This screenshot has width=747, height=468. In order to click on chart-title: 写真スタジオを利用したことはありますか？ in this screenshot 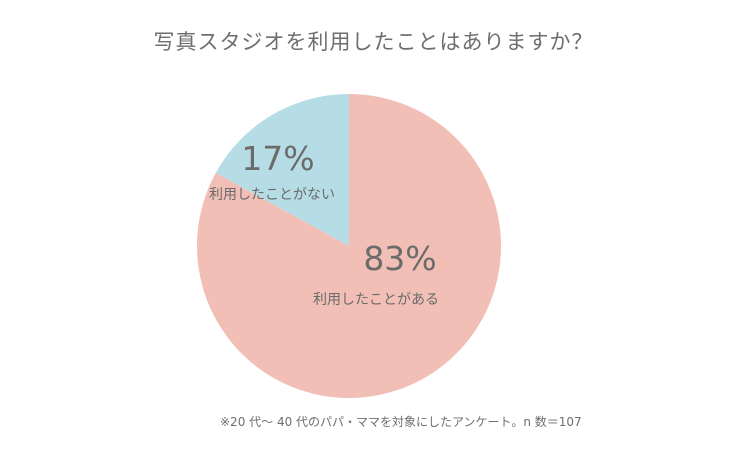, I will do `click(373, 42)`.